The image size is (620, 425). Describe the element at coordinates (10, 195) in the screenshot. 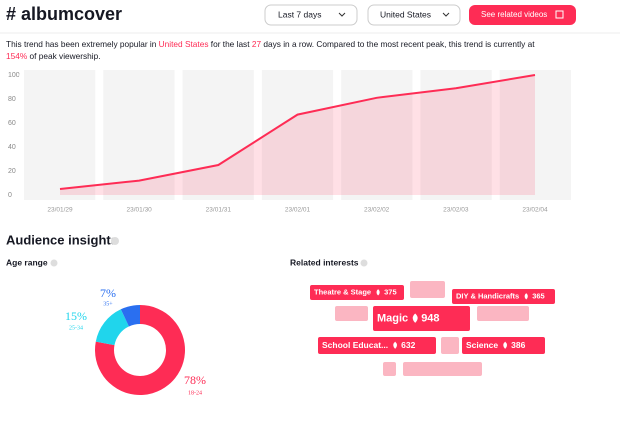

I see `y-tick-label: 0` at that location.